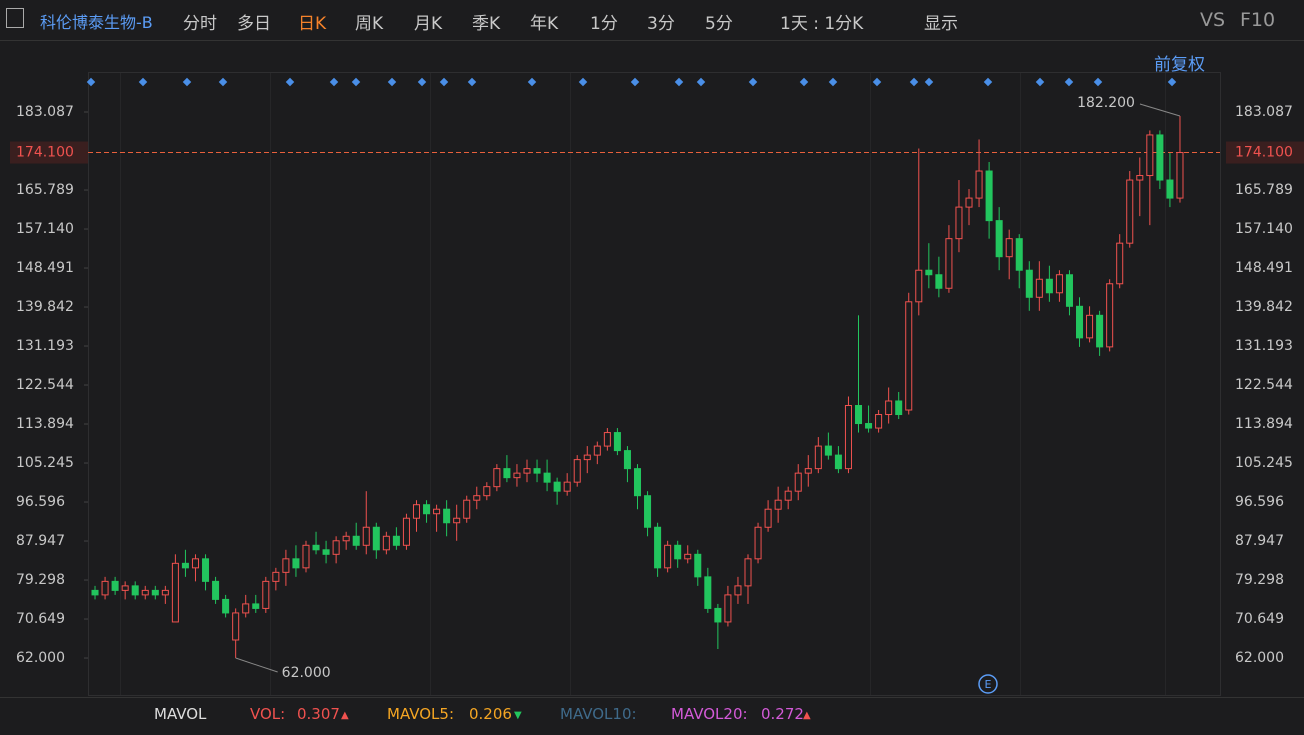 Image resolution: width=1304 pixels, height=735 pixels. I want to click on stock-name: 科伦博泰生物-B, so click(96, 22).